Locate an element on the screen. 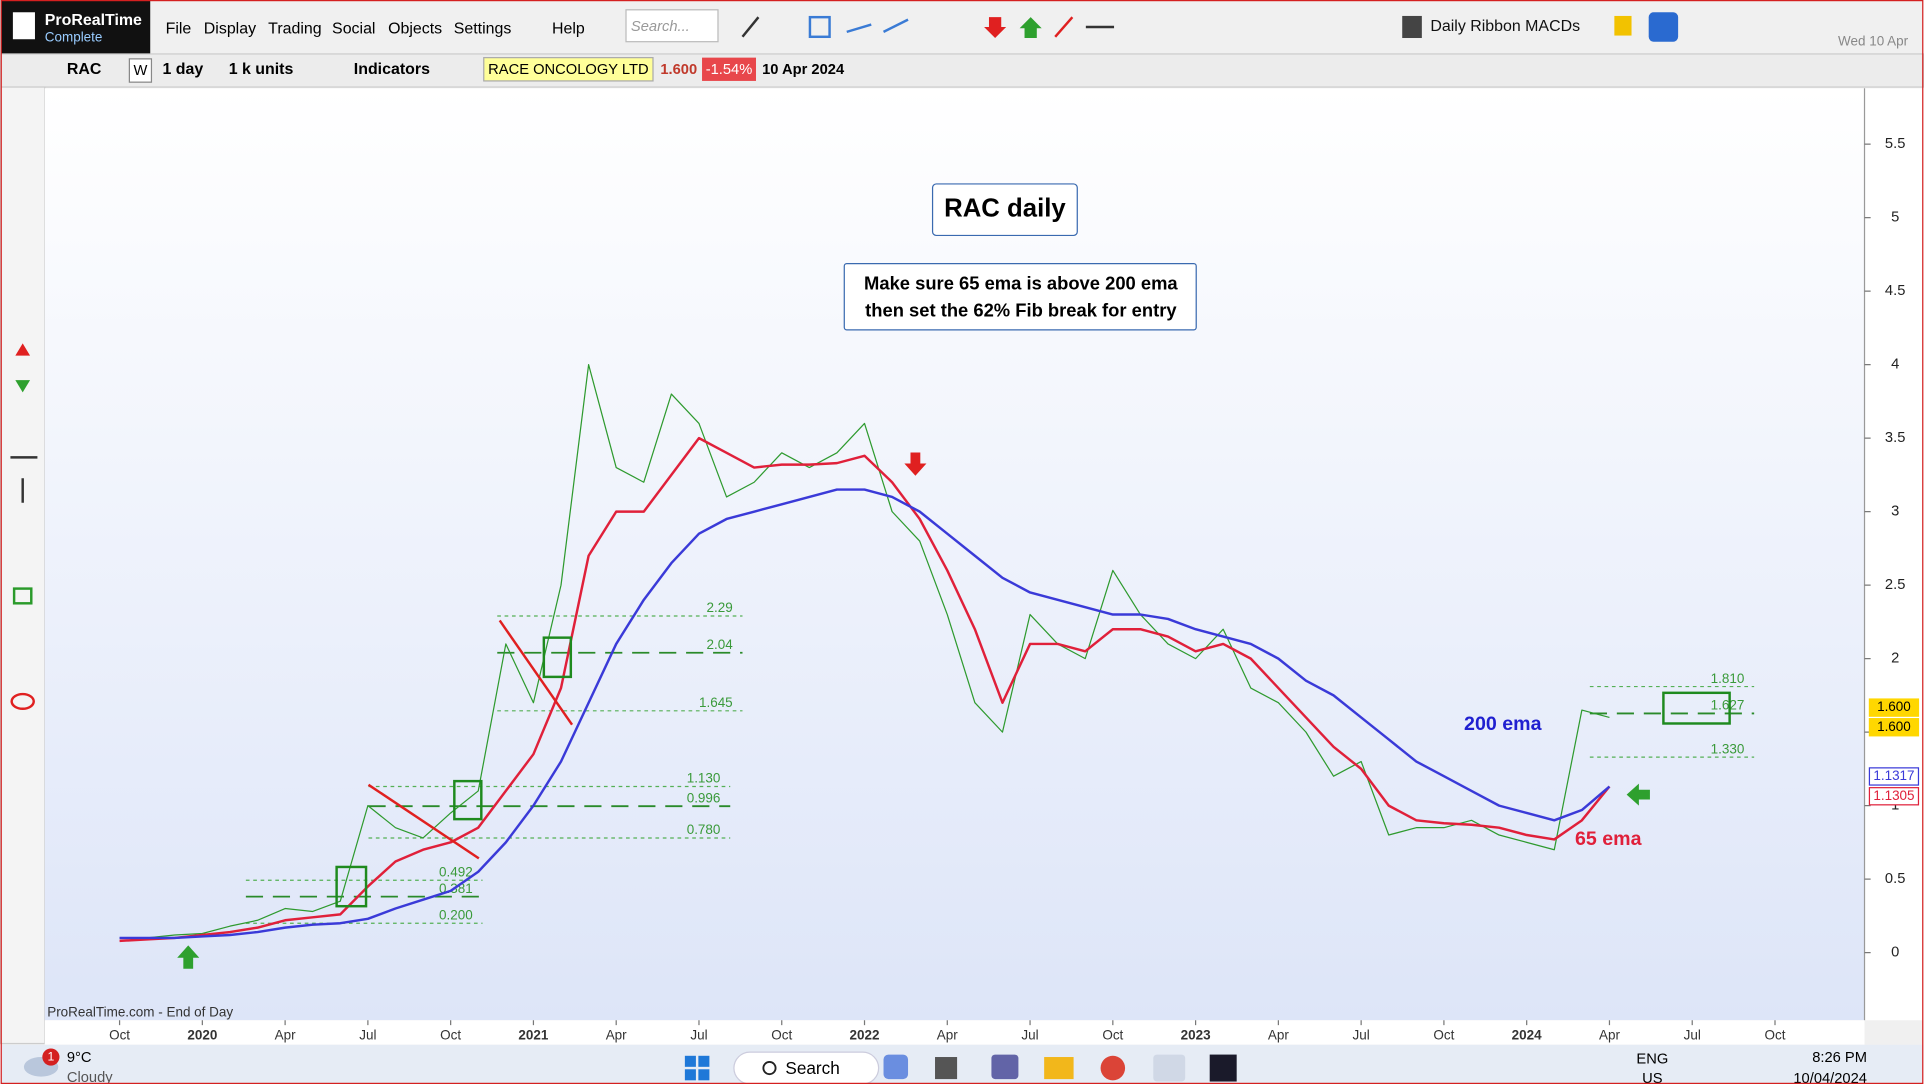  week-box is located at coordinates (140, 70).